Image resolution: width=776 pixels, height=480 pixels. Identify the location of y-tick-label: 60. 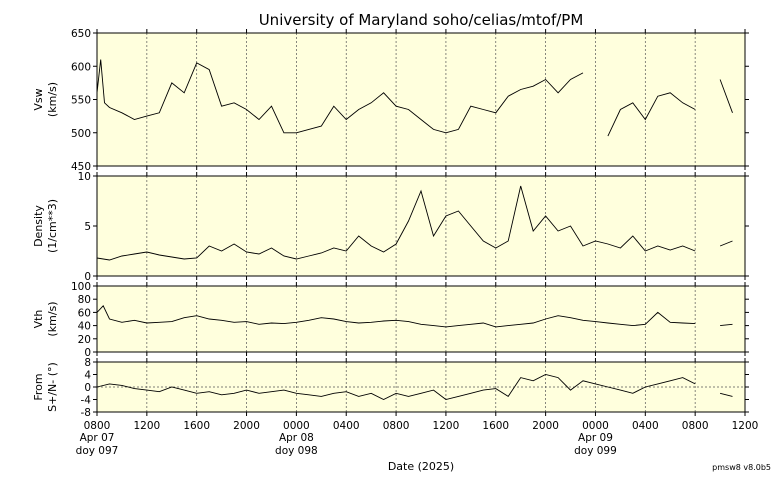
(84, 313).